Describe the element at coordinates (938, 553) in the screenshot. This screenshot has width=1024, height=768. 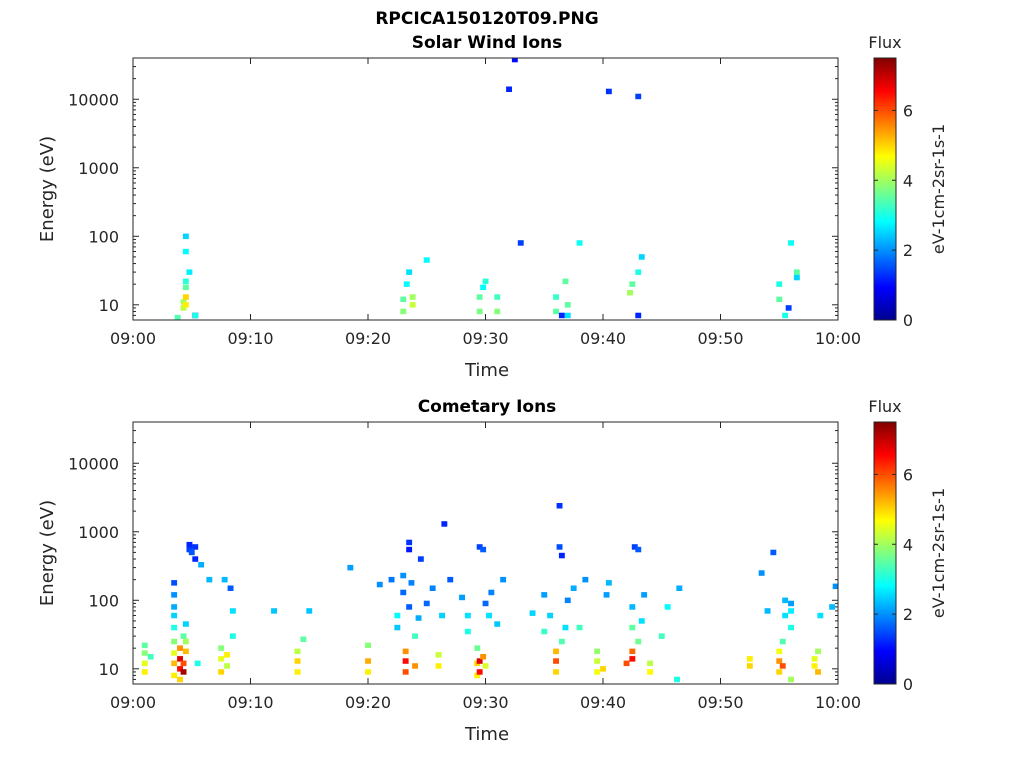
I see `colorbar-unit-cometary: eV-1cm-2sr-1s-1` at that location.